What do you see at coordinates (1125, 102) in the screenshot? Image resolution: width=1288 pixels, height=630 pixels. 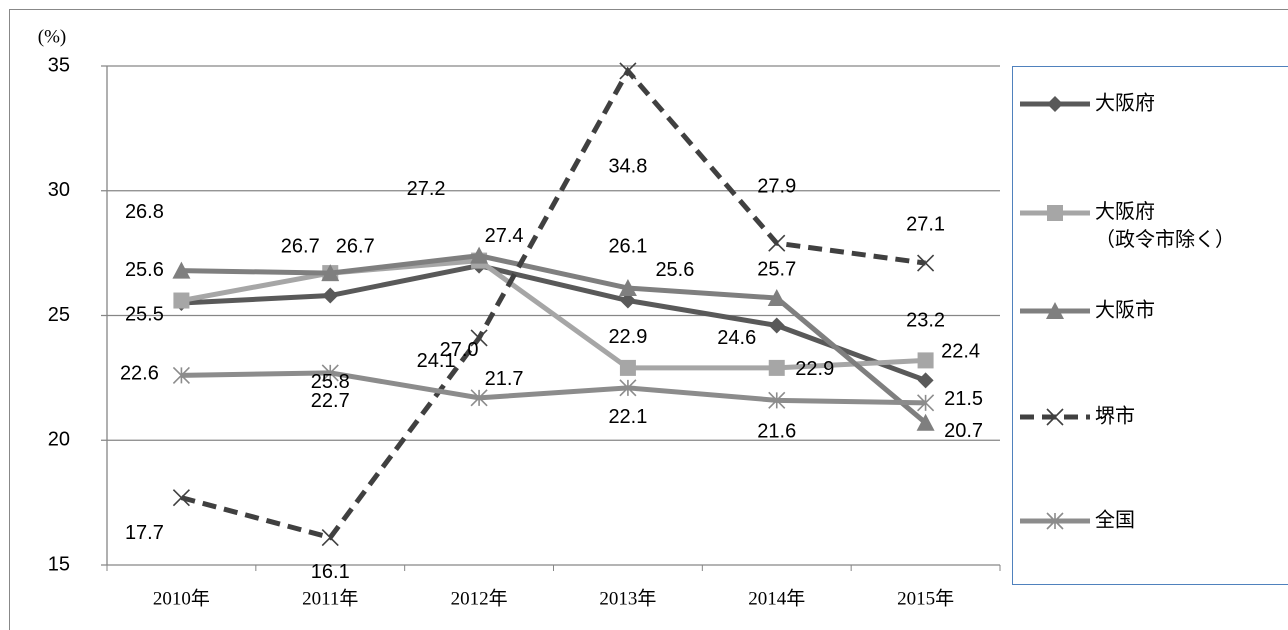 I see `legend-label: 大阪府` at bounding box center [1125, 102].